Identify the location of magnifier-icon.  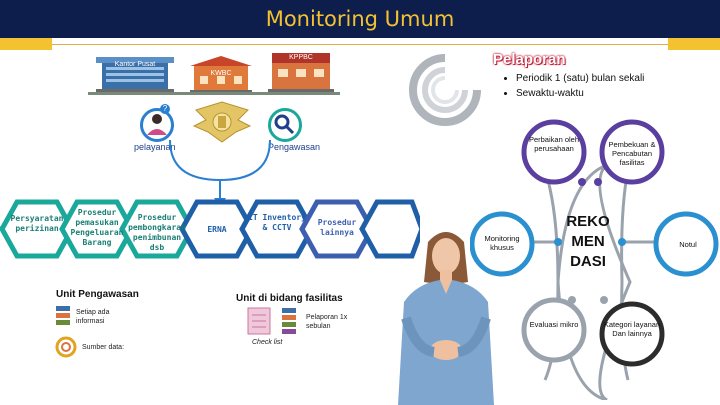
(284, 124).